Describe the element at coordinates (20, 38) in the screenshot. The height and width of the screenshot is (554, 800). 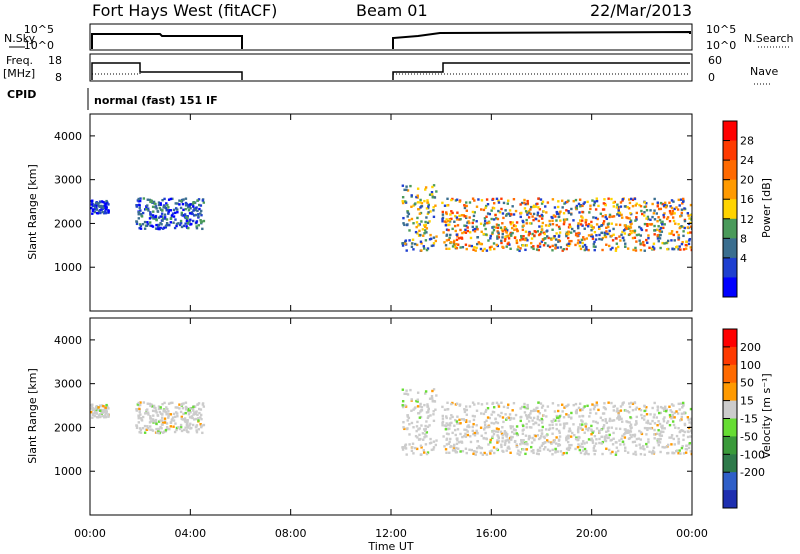
I see `nsky-label: N.Sky` at that location.